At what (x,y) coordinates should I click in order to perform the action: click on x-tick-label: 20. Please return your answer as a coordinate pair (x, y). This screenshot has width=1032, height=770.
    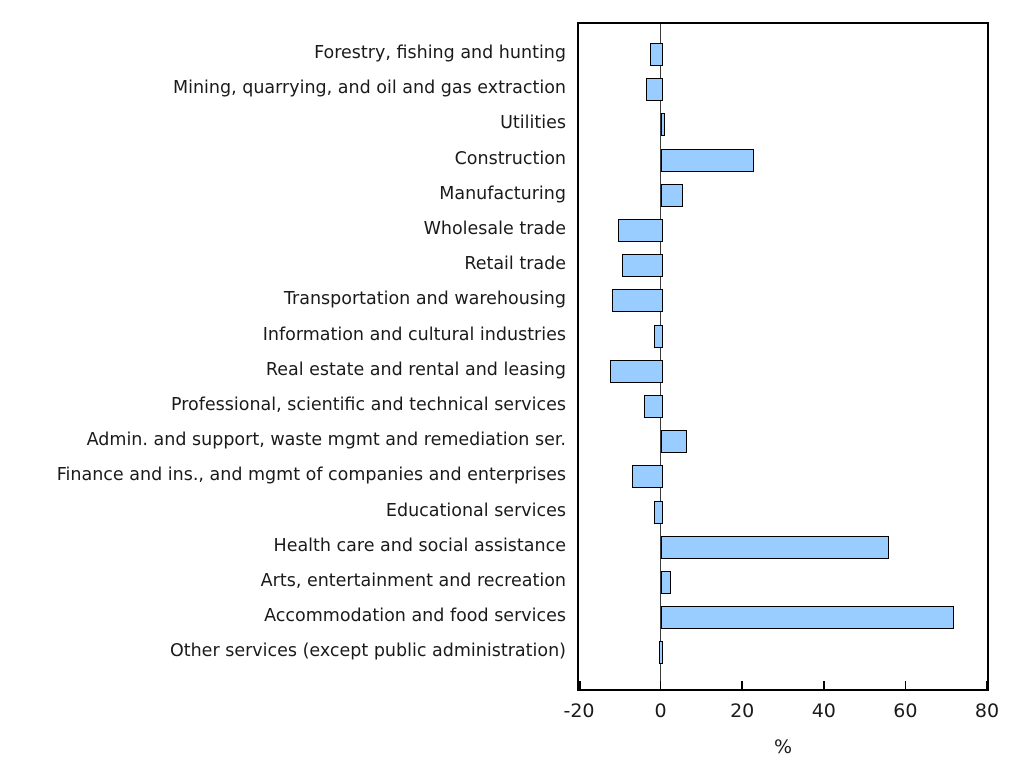
    Looking at the image, I should click on (742, 711).